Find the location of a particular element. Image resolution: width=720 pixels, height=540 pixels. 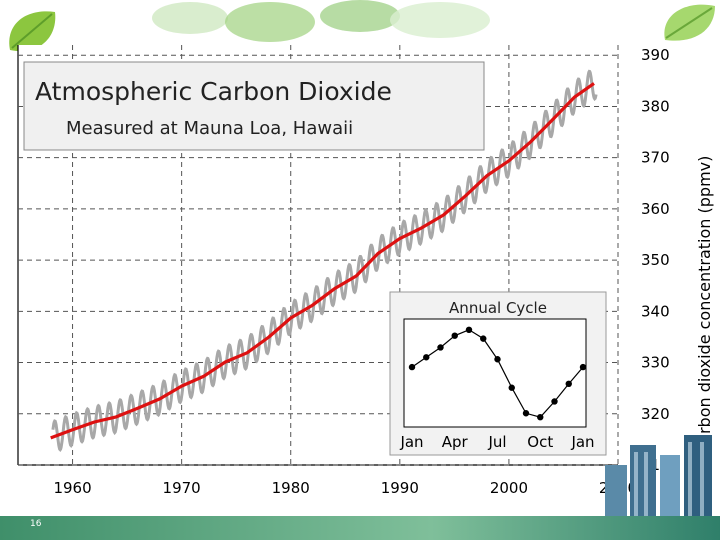

chart-title: Atmospheric Carbon Dioxide is located at coordinates (213, 91).